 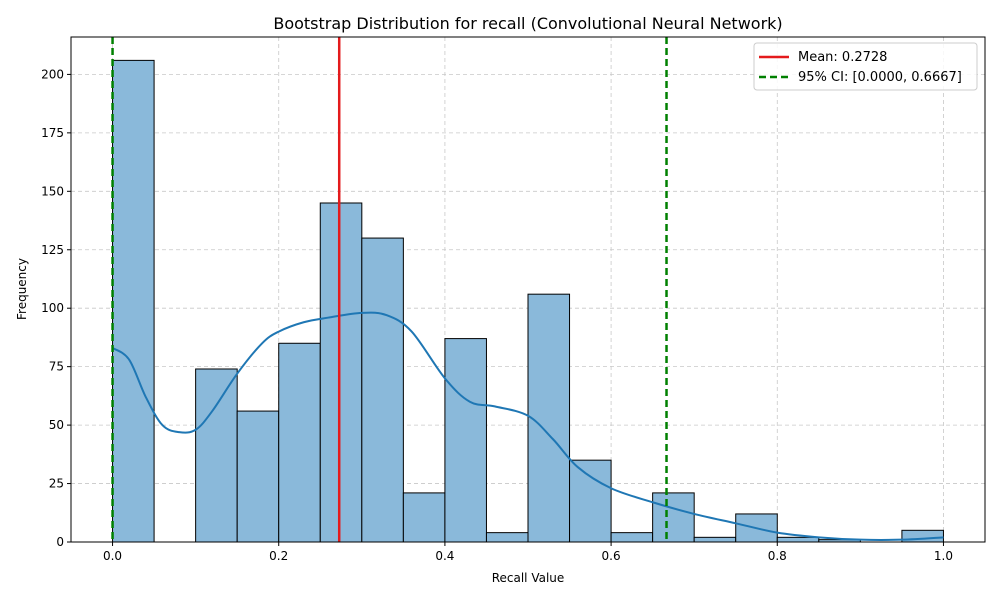 I want to click on legend-ci-label: 95% CI: [0.0000, 0.6667], so click(x=880, y=77).